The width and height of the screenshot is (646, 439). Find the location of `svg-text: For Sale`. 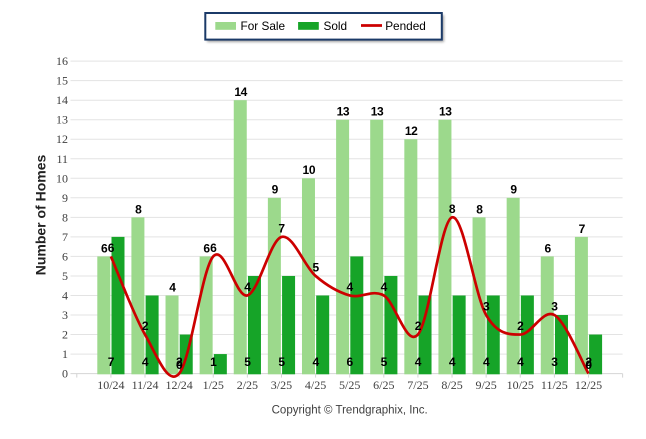

svg-text: For Sale is located at coordinates (263, 26).